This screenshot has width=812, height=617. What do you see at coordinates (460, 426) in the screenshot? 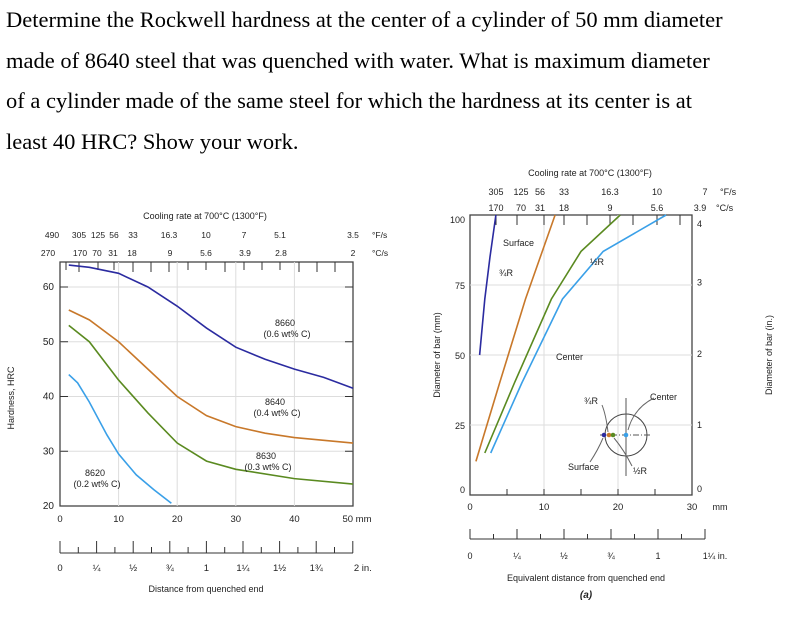
I see `y-tick-label: 25` at bounding box center [460, 426].